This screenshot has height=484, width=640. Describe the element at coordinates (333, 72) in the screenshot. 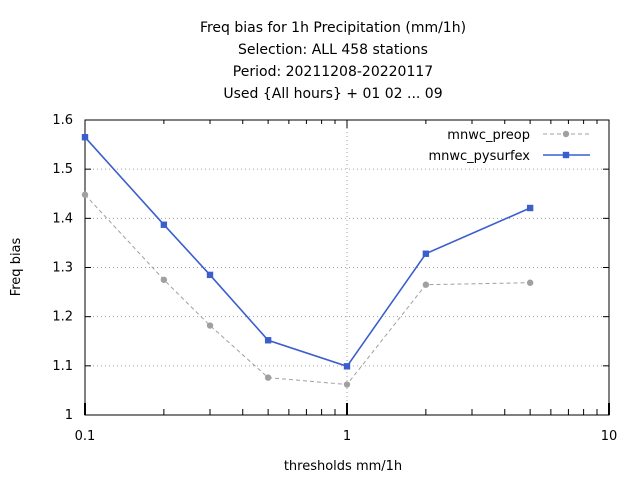

I see `title-line-3: Period: 20211208-20220117` at that location.